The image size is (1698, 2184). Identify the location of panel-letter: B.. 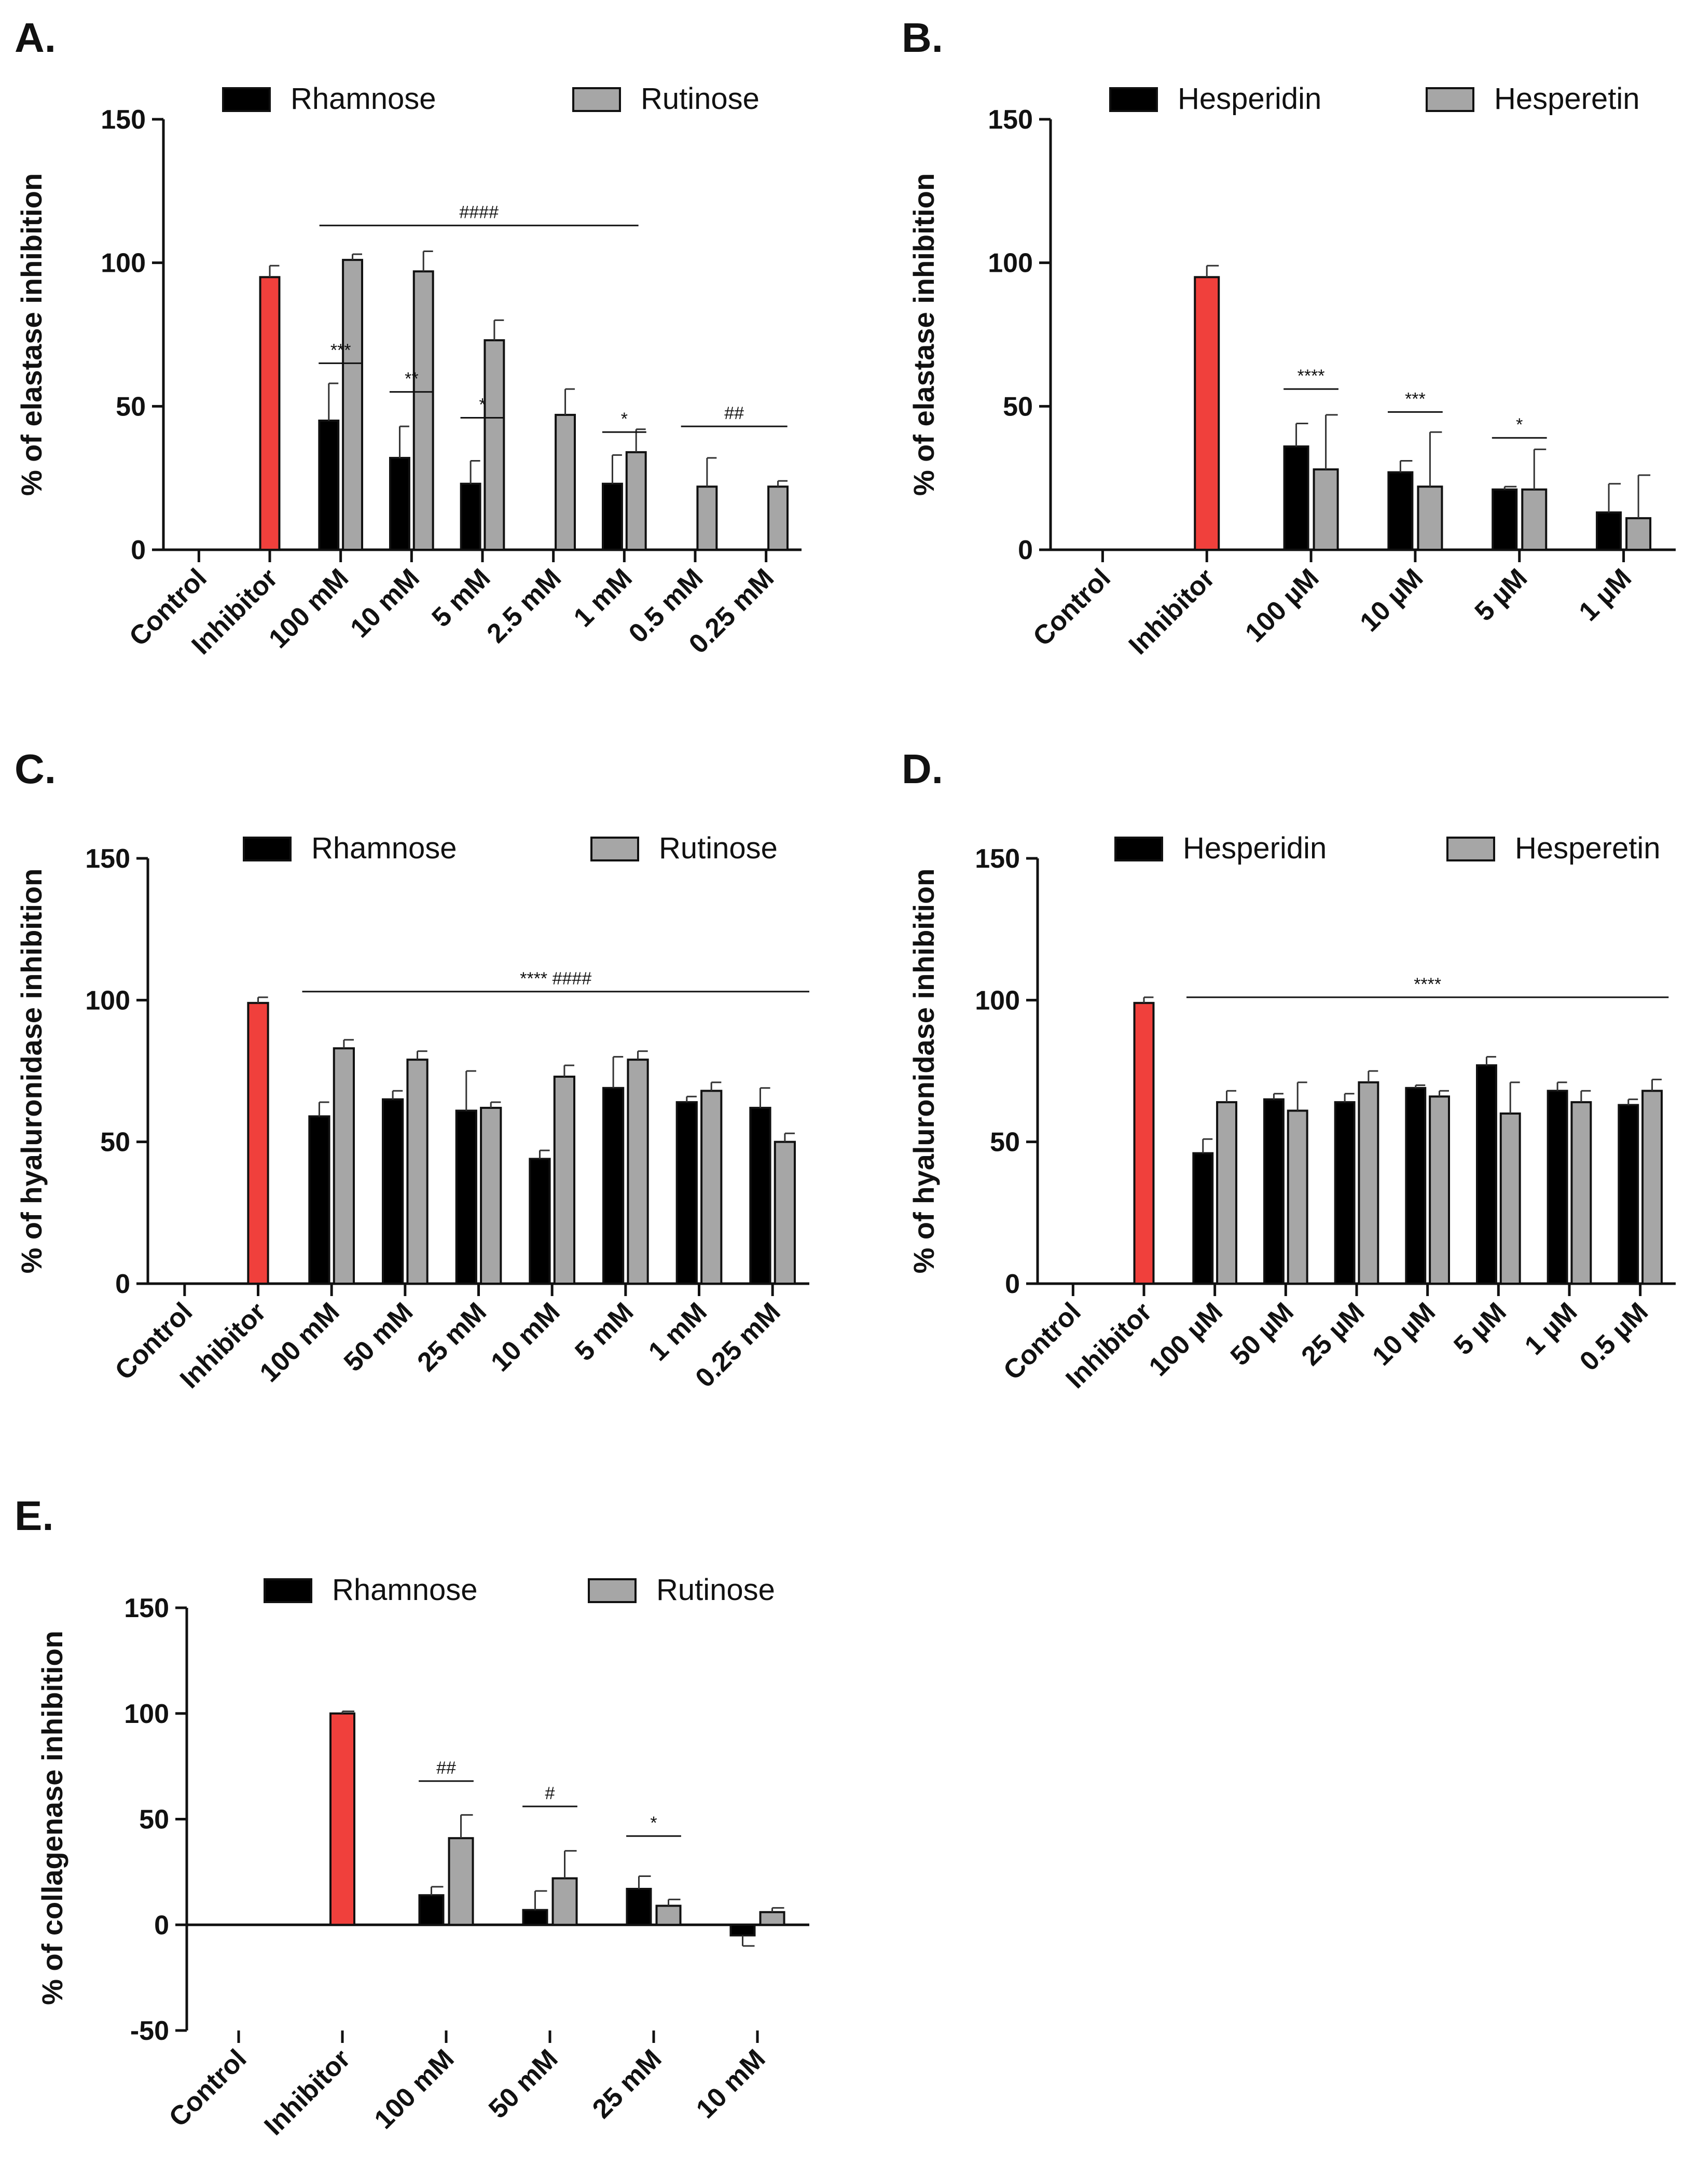
(922, 38).